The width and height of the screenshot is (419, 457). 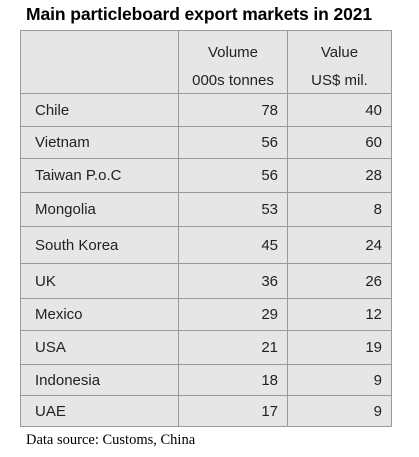 I want to click on volume-cell: 18, so click(x=233, y=380).